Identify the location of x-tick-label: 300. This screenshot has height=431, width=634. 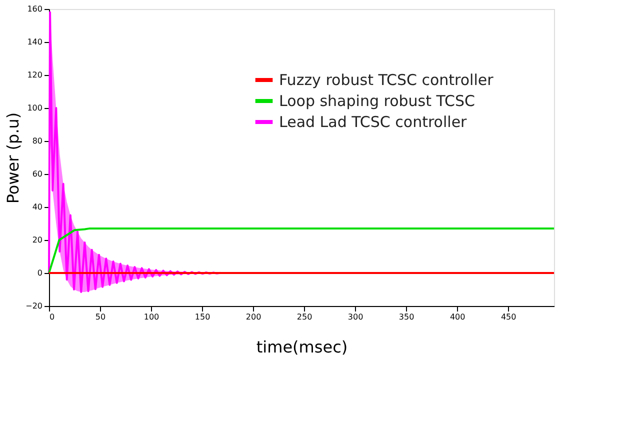
(356, 317).